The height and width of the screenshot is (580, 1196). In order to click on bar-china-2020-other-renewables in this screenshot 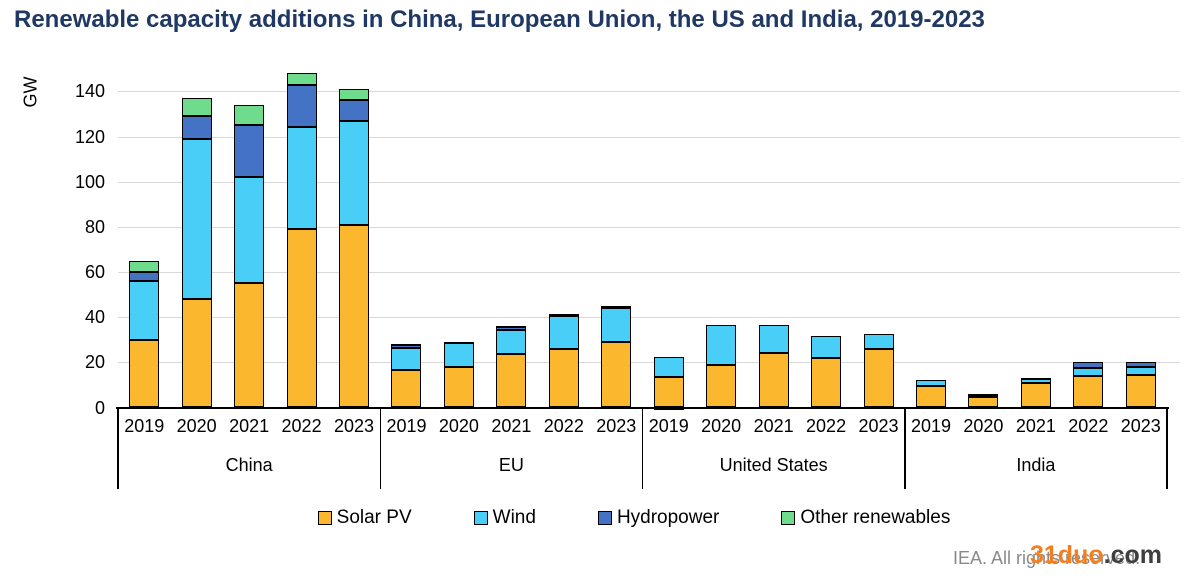, I will do `click(196, 107)`.